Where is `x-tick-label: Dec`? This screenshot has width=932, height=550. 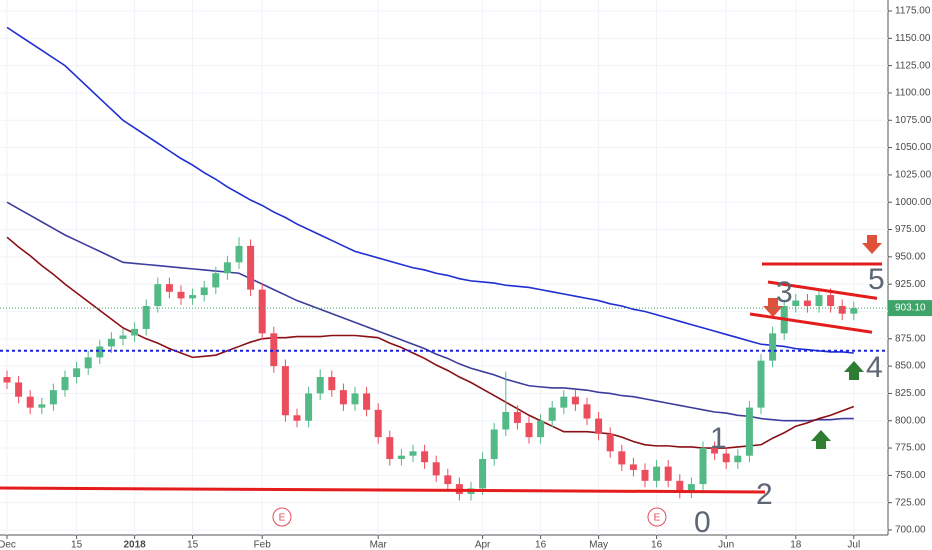 x-tick-label: Dec is located at coordinates (8, 545).